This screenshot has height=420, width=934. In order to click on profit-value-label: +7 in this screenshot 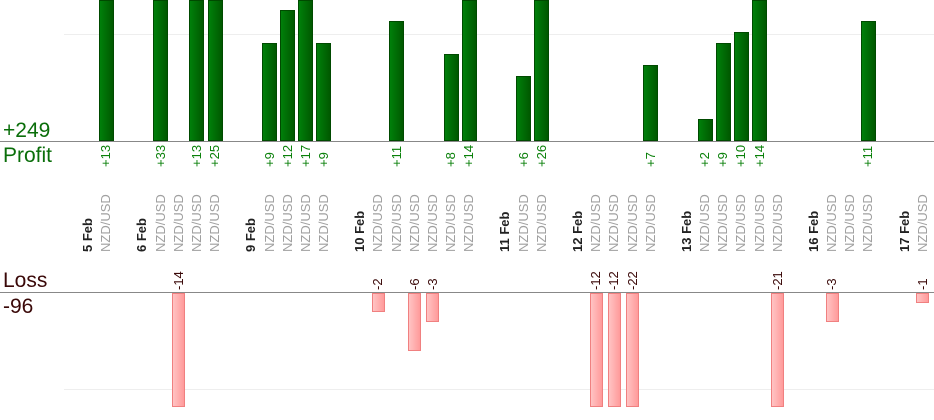, I will do `click(650, 159)`.